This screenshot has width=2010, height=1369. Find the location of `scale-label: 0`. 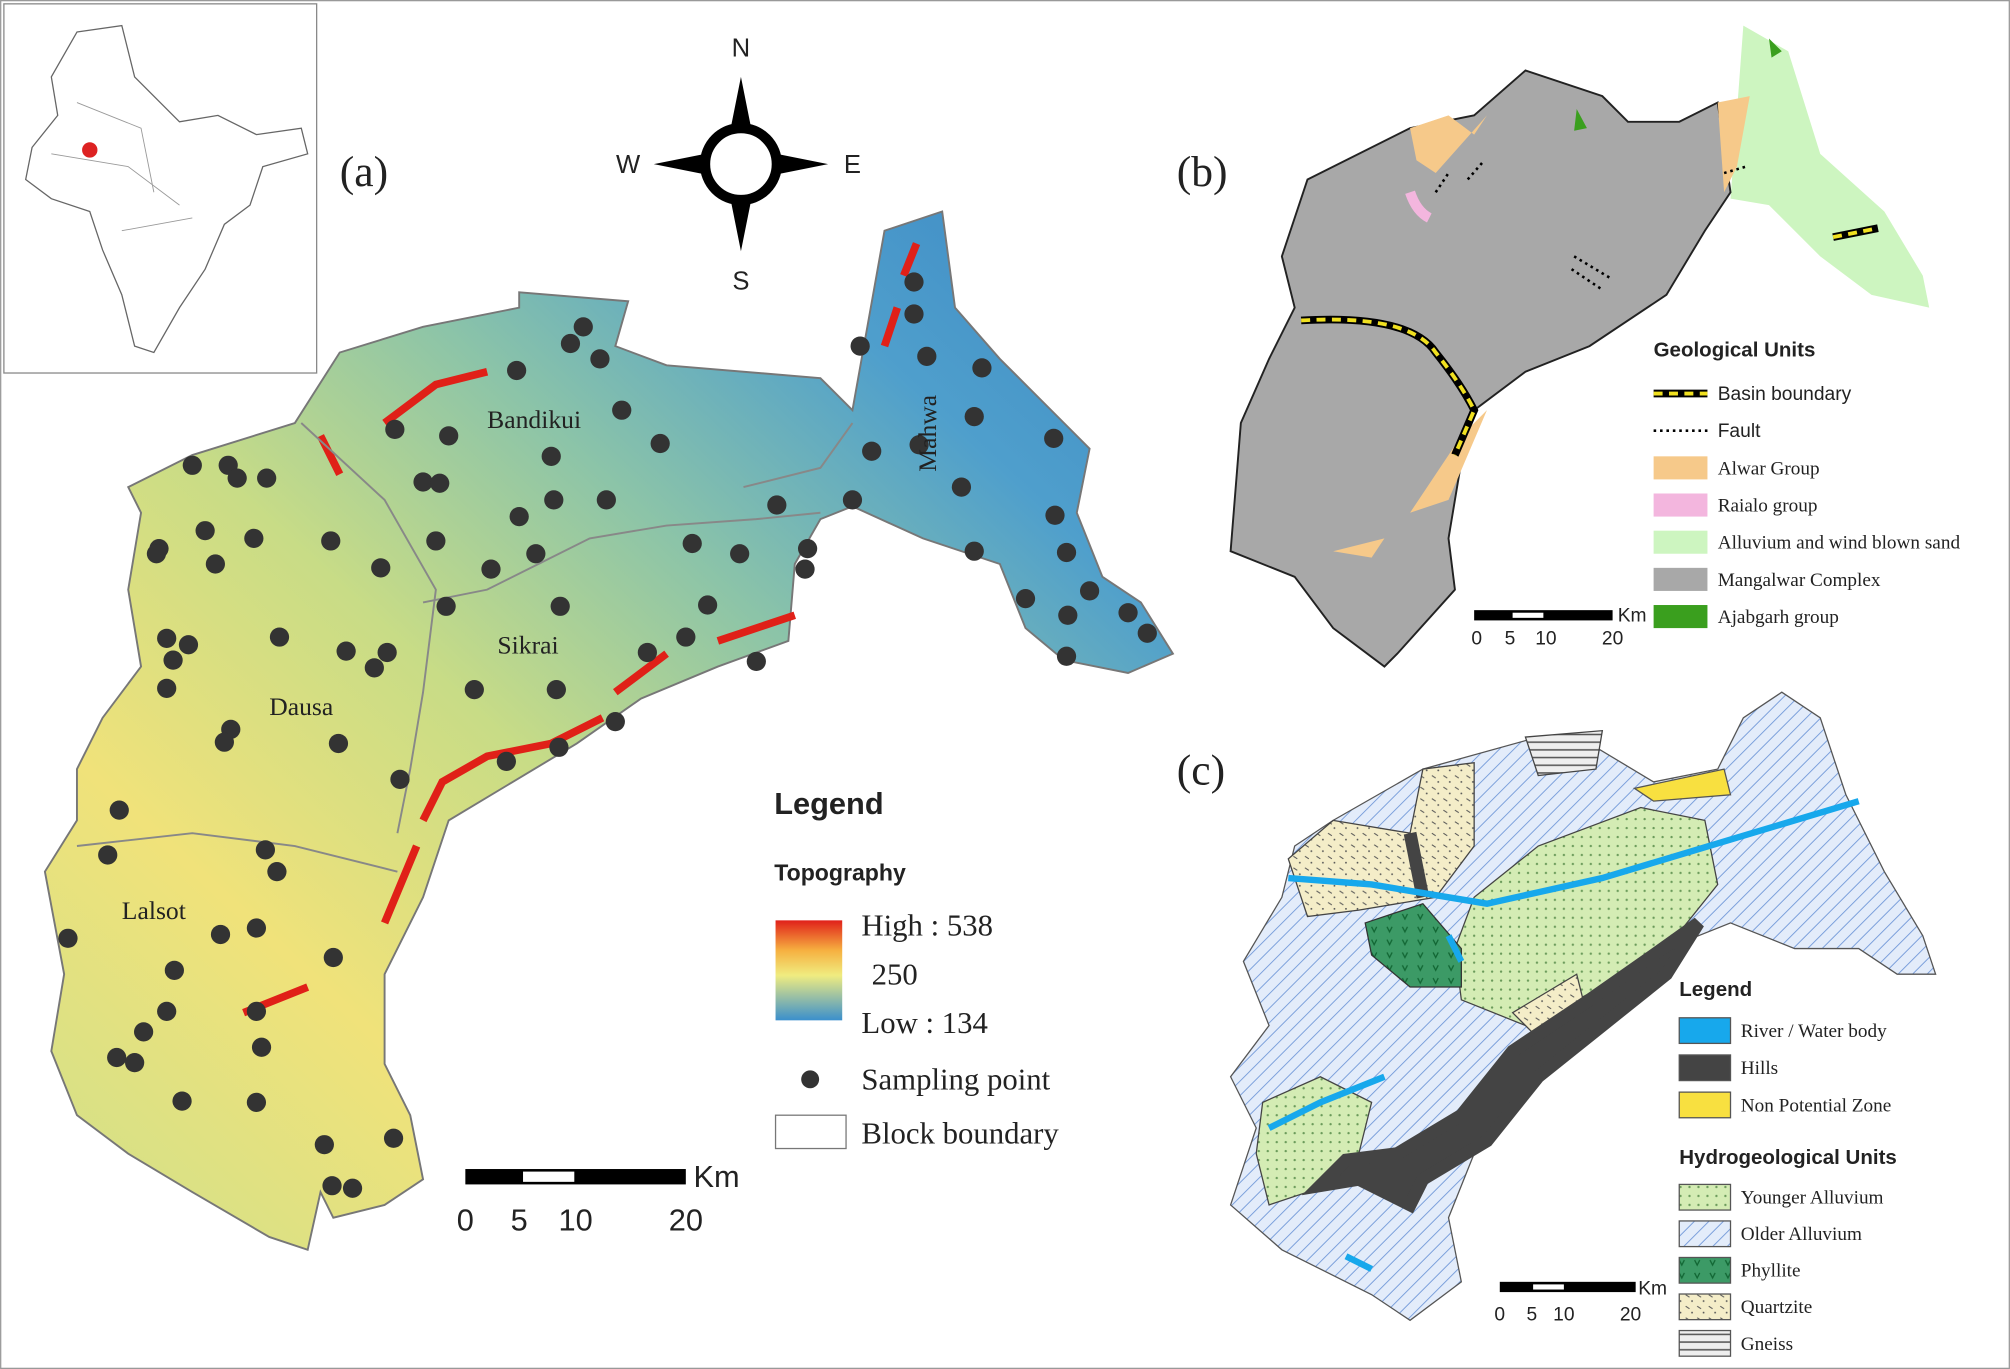

scale-label: 0 is located at coordinates (1476, 639).